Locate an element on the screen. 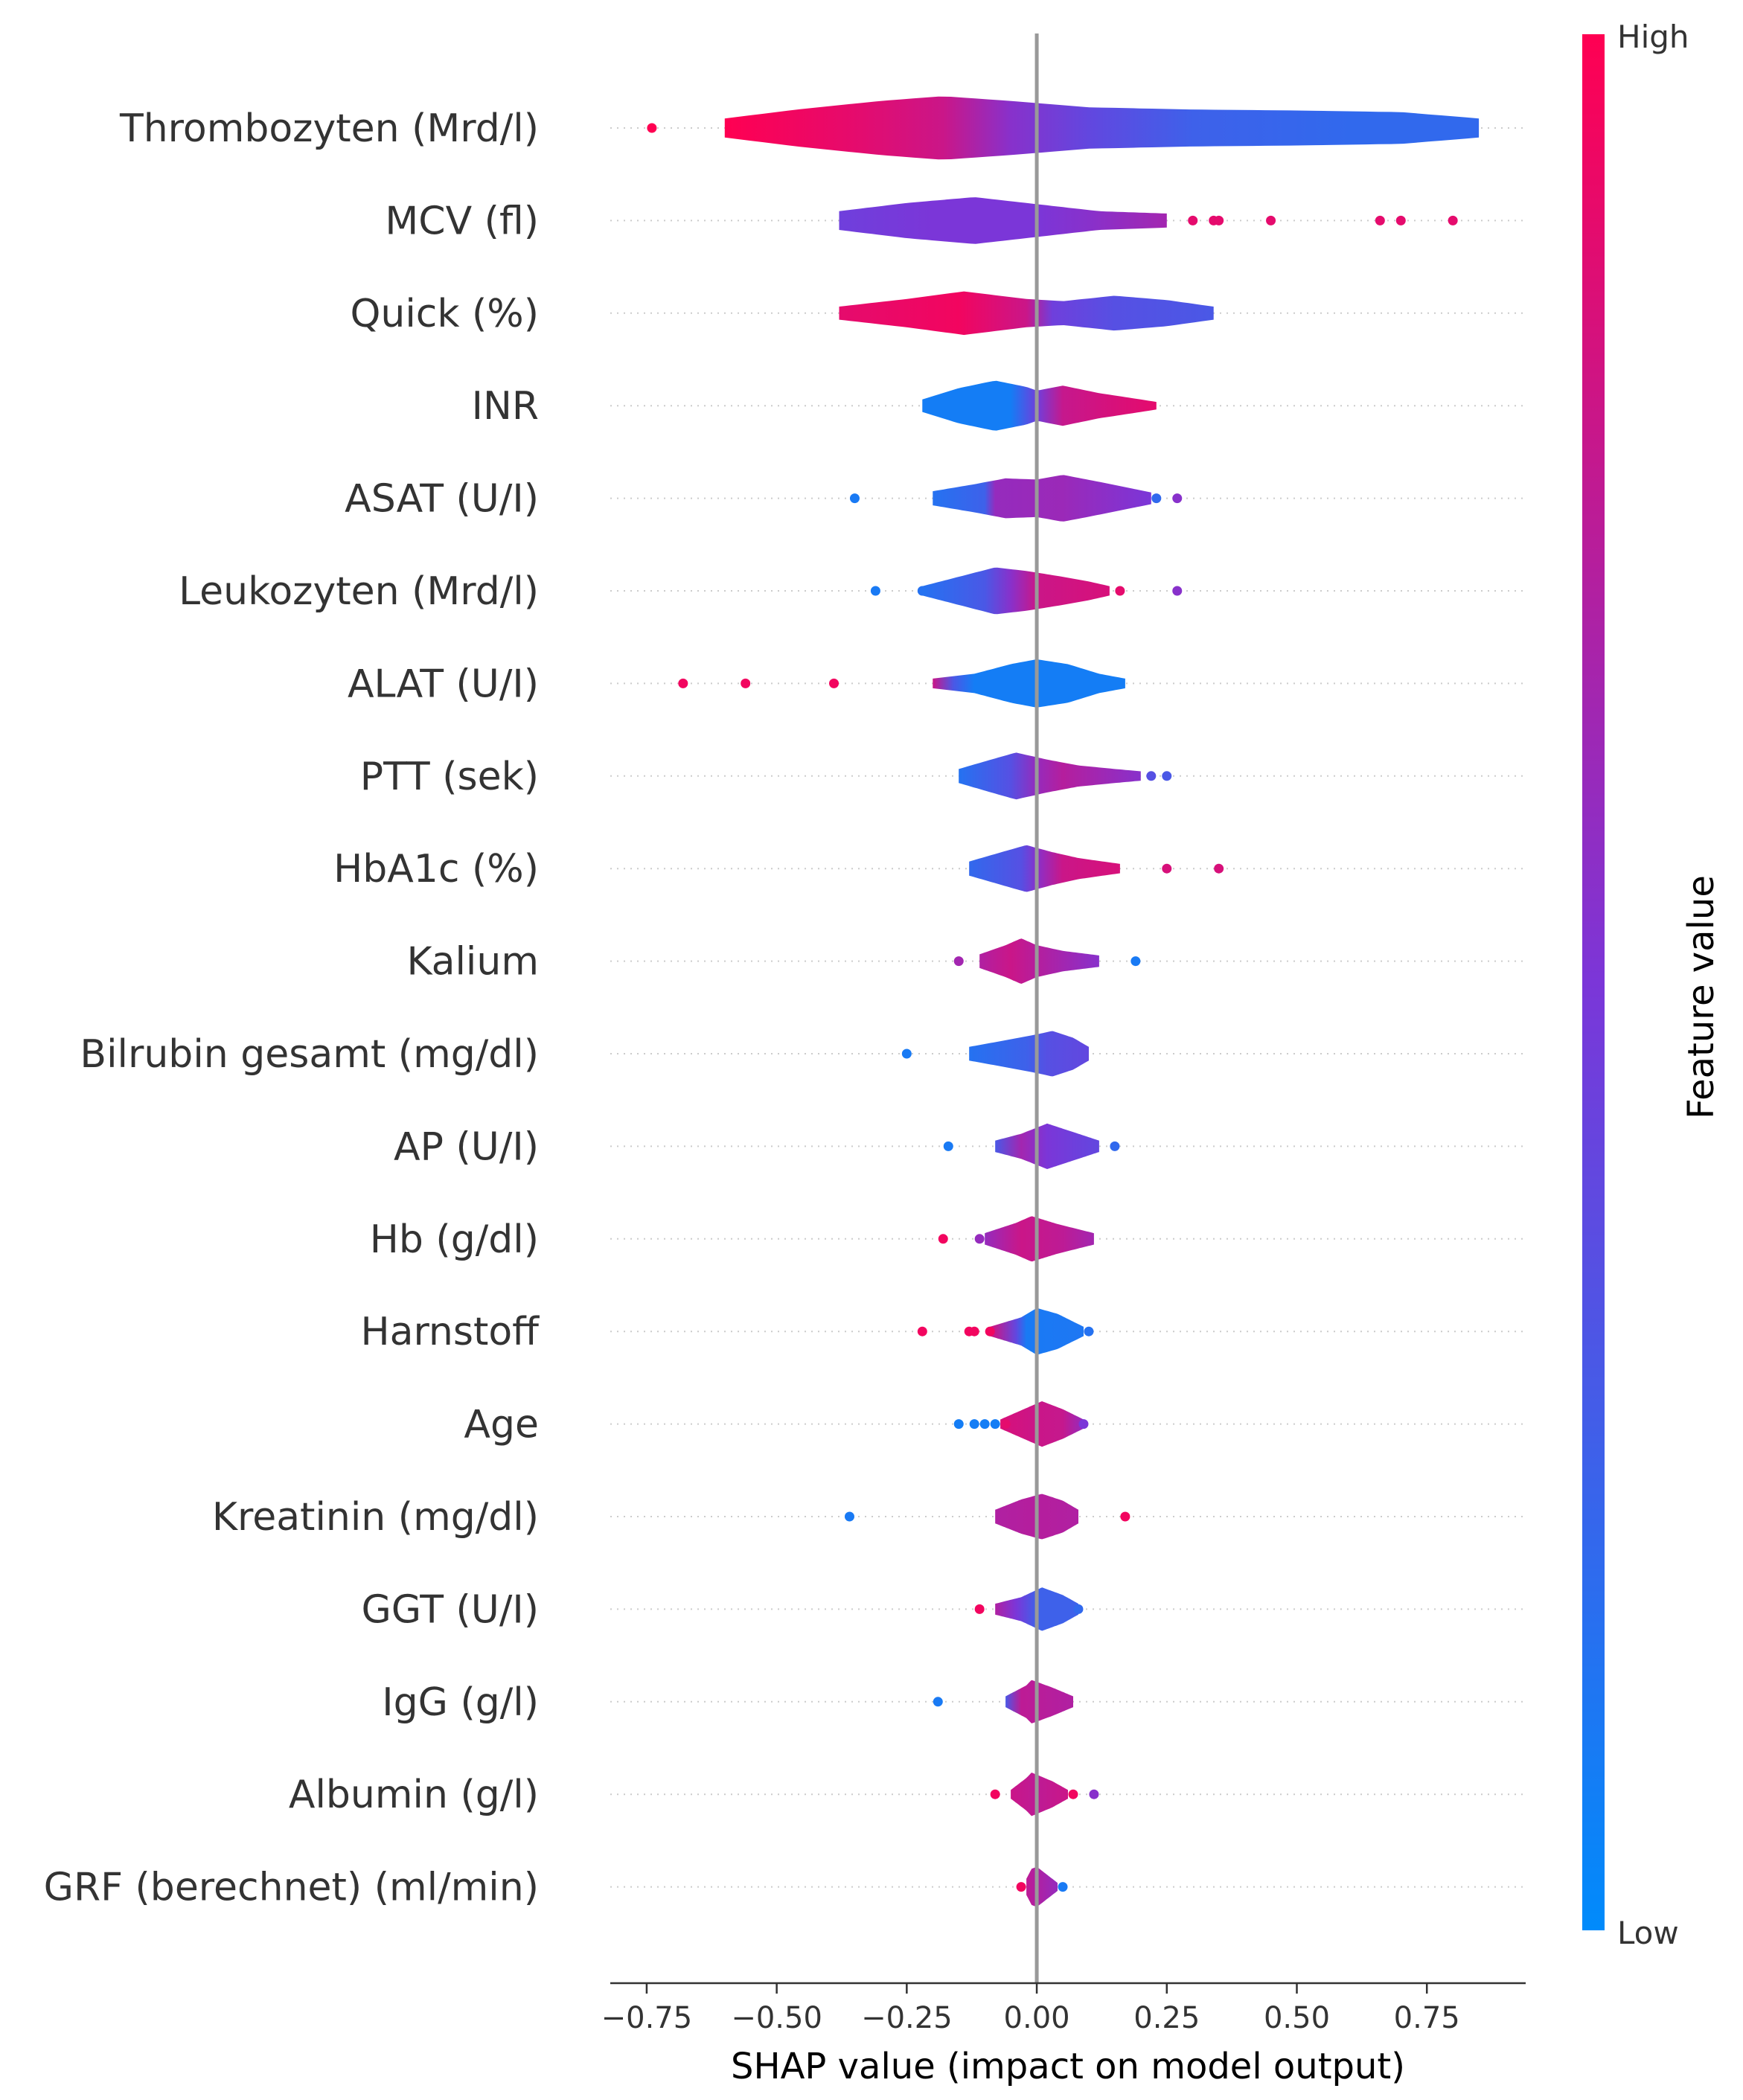 The height and width of the screenshot is (2100, 1743). colorbar-gradient is located at coordinates (1593, 982).